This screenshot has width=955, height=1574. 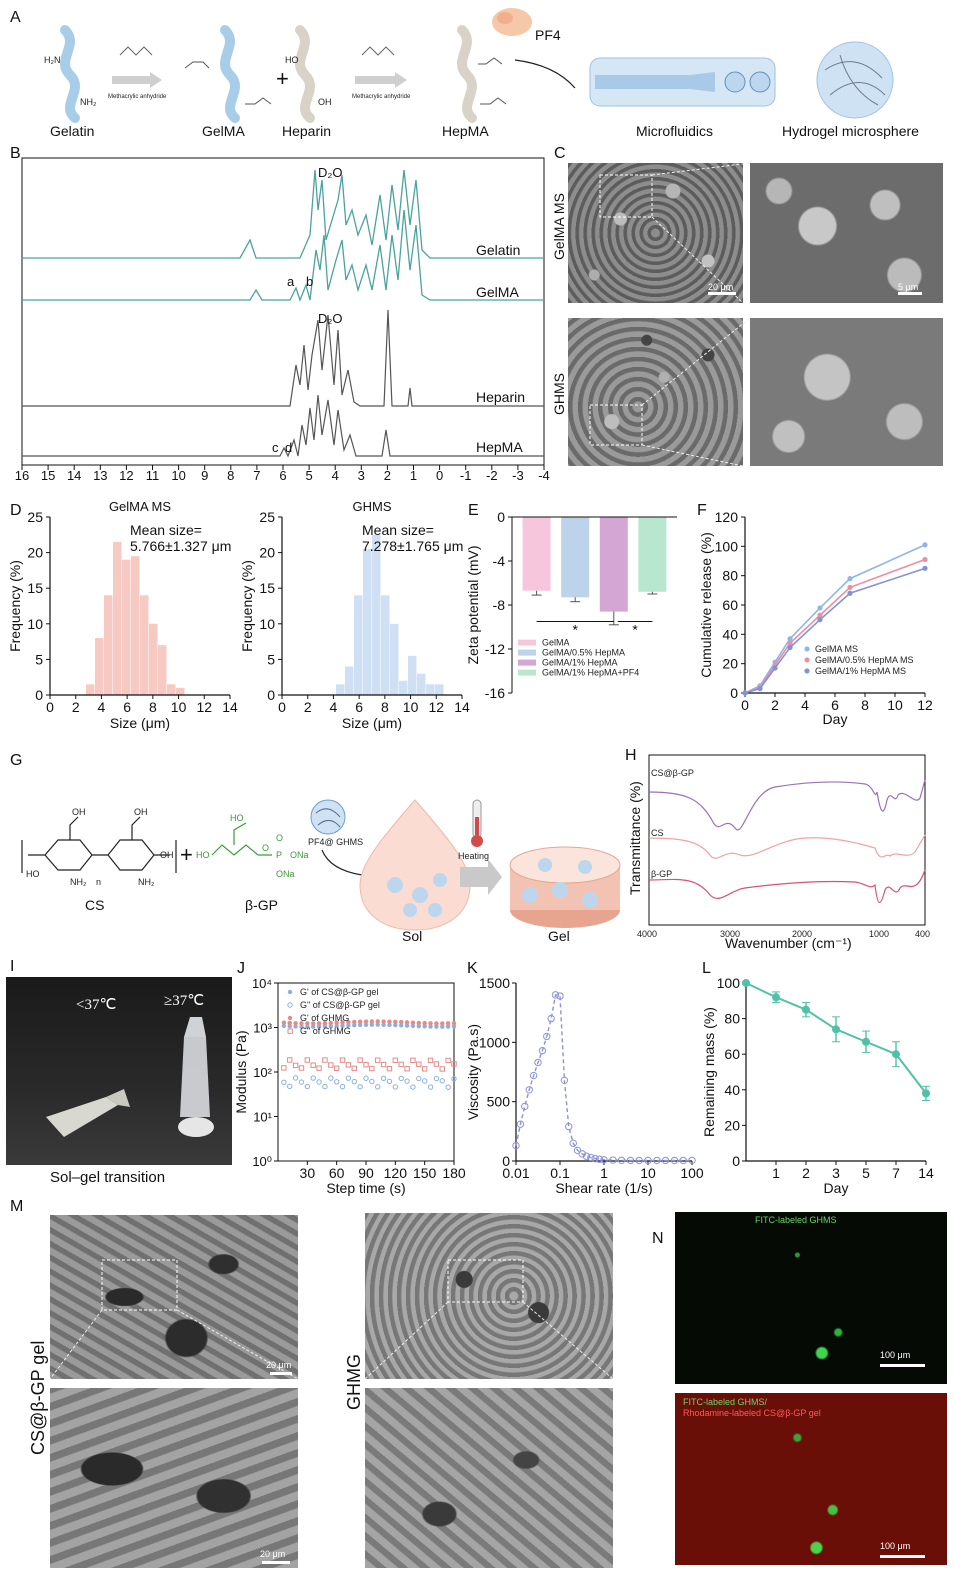 What do you see at coordinates (835, 1072) in the screenshot?
I see `mass-axes` at bounding box center [835, 1072].